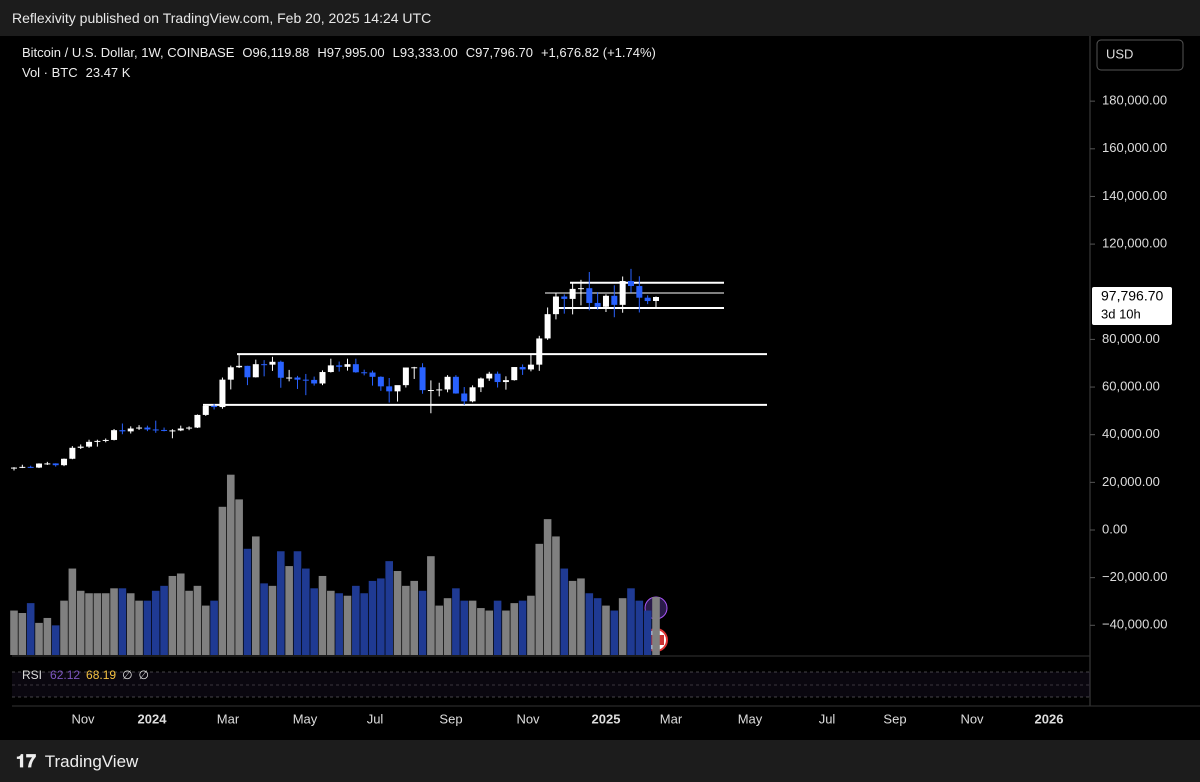 The image size is (1200, 782). What do you see at coordinates (26, 761) in the screenshot?
I see `logo: 𝟏𝟕` at bounding box center [26, 761].